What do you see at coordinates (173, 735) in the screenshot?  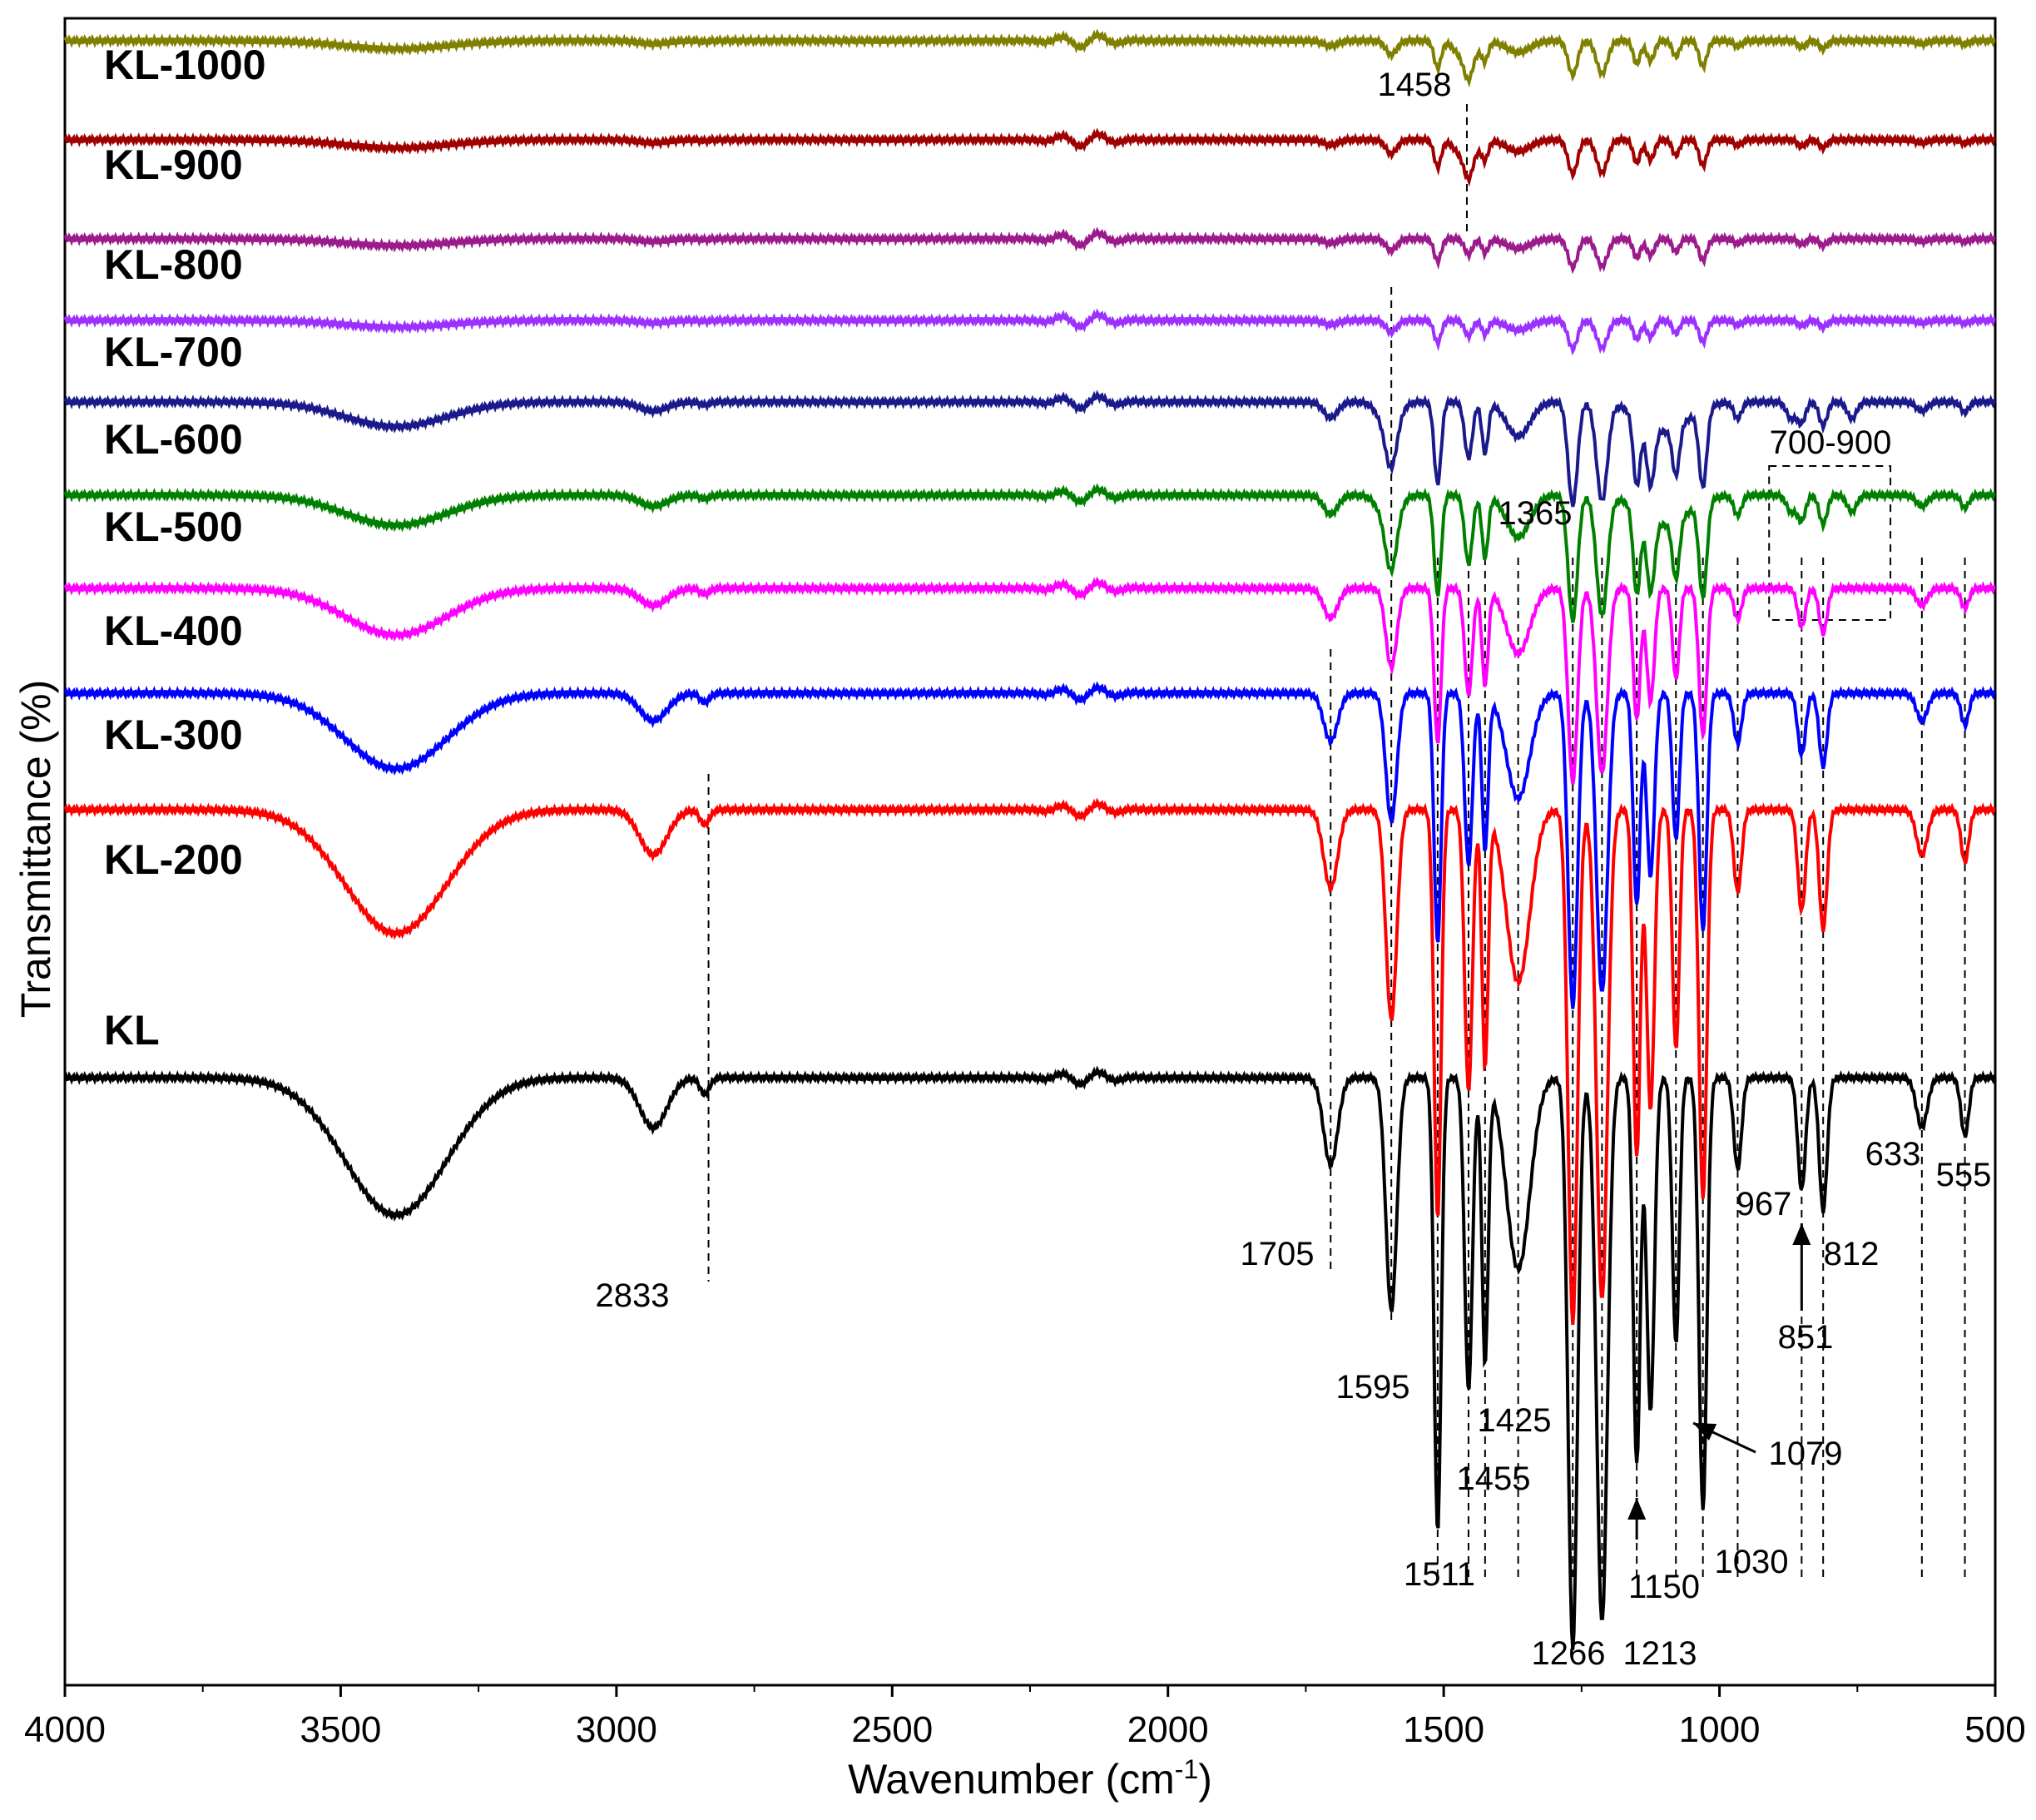 I see `series-label-kl-300: KL-300` at bounding box center [173, 735].